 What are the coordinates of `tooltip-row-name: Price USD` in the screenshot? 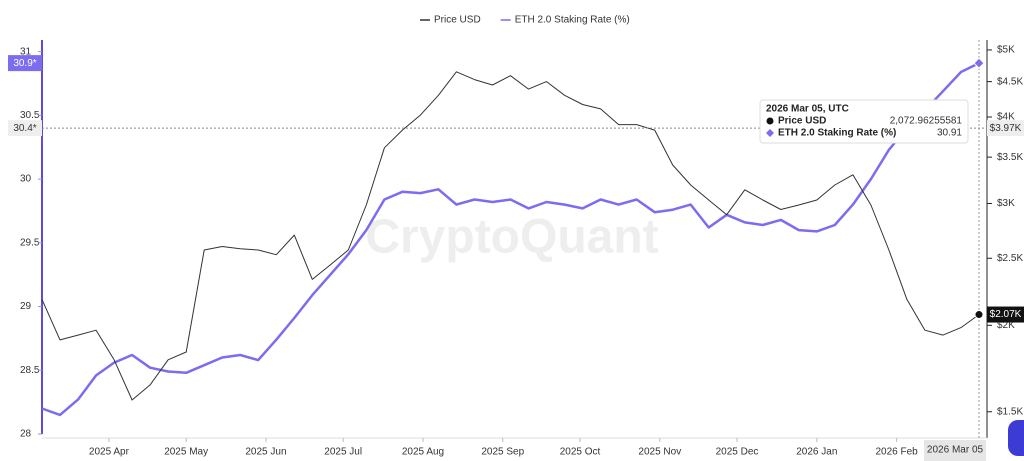 It's located at (802, 121).